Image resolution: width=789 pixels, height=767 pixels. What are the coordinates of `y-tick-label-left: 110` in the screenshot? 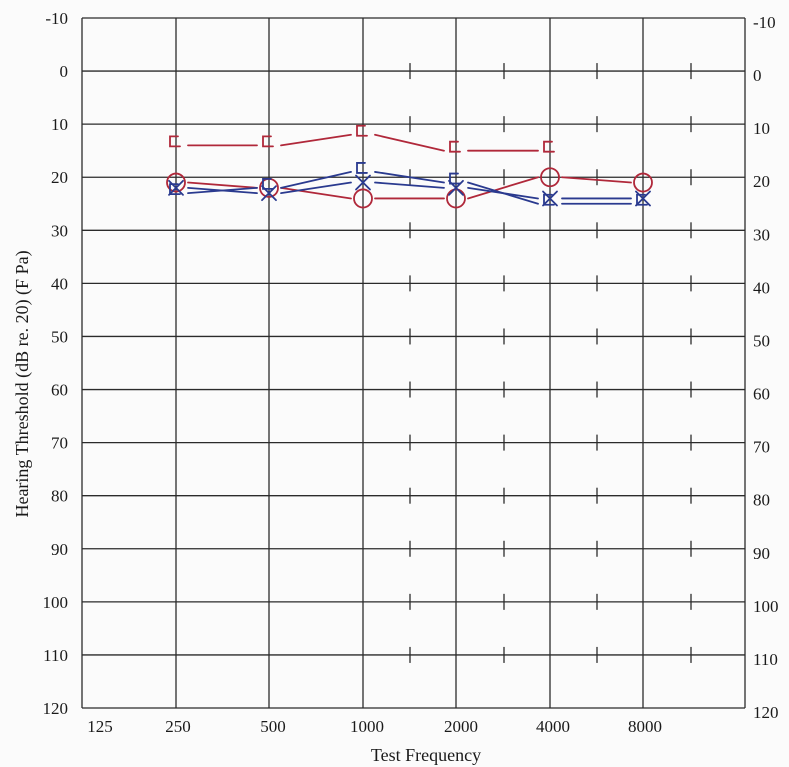 It's located at (55, 655).